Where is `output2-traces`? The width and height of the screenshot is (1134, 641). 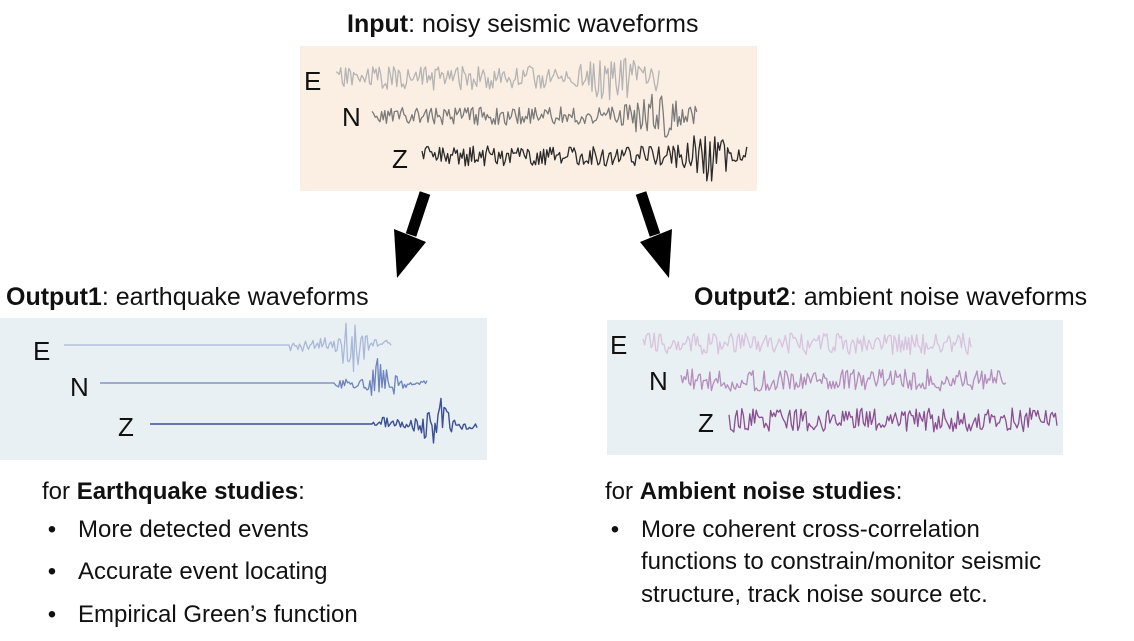
output2-traces is located at coordinates (850, 382).